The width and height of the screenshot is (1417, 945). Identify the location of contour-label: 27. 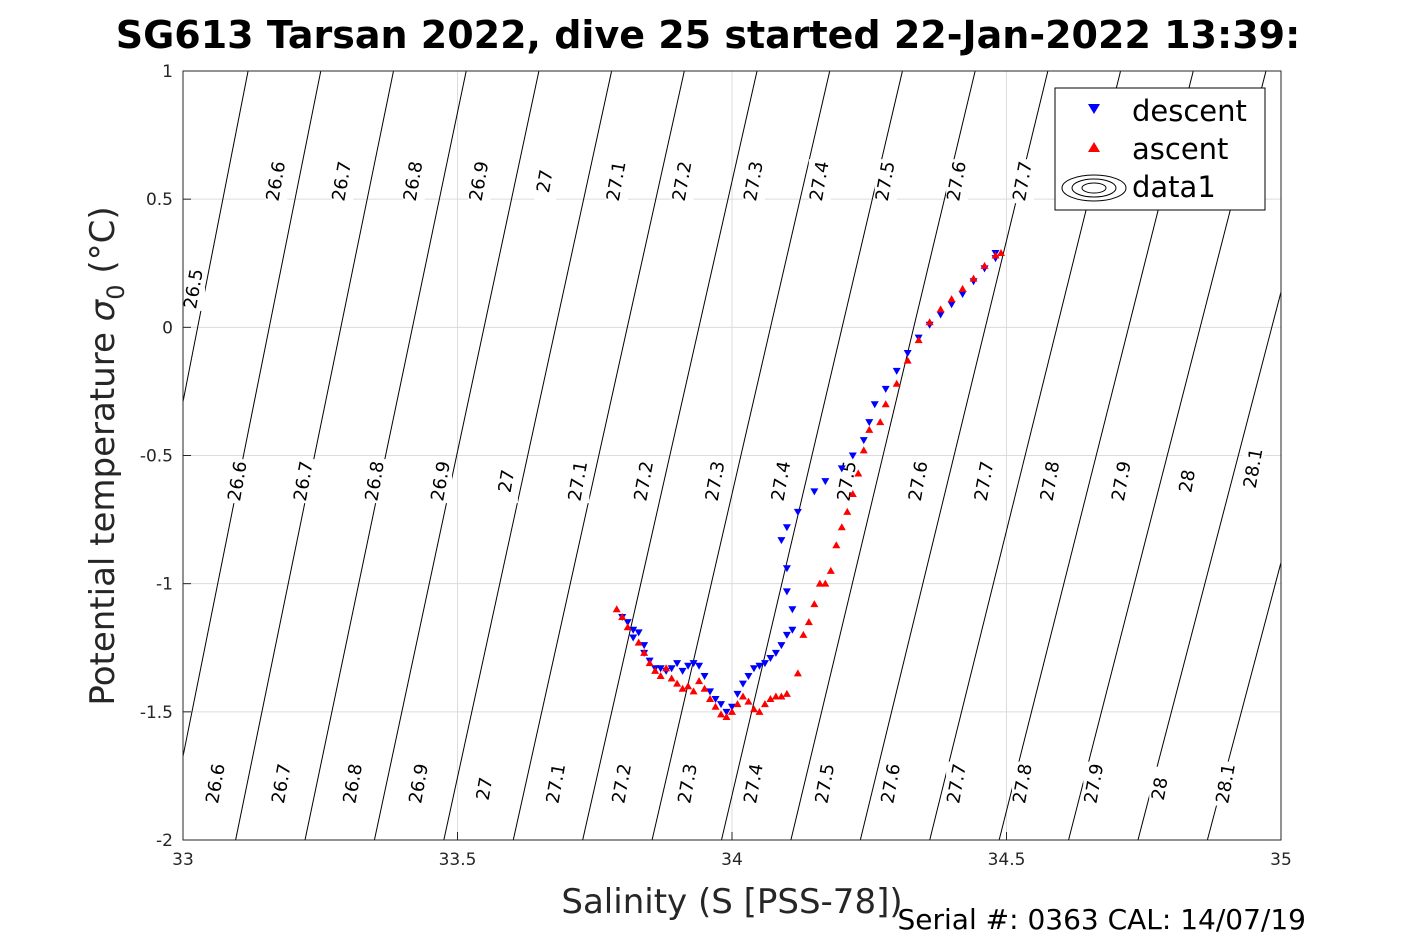
(545, 181).